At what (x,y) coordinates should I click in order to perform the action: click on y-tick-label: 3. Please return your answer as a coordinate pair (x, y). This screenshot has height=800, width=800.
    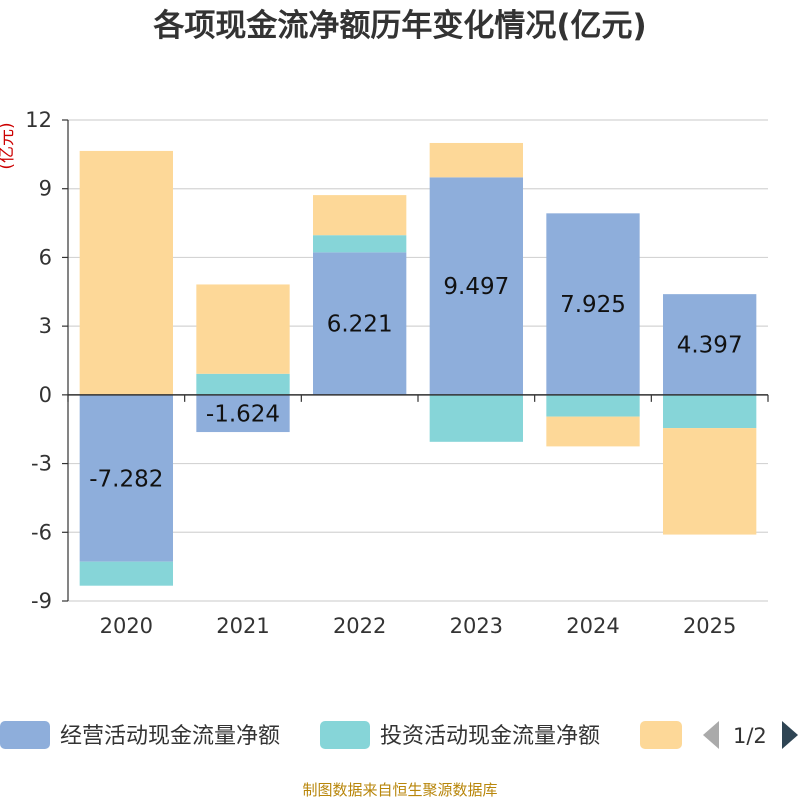
    Looking at the image, I should click on (45, 326).